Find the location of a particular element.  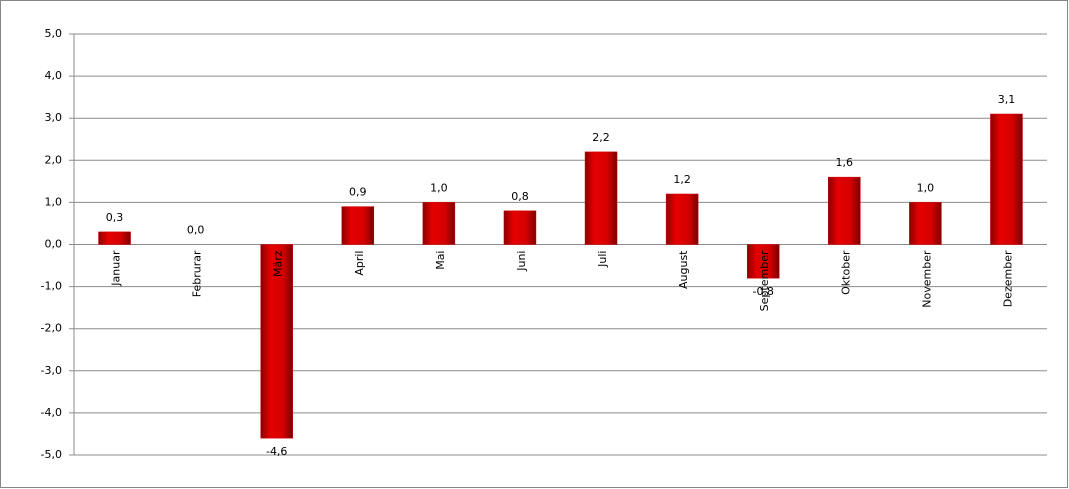

x-tick-label: Mai is located at coordinates (440, 260).